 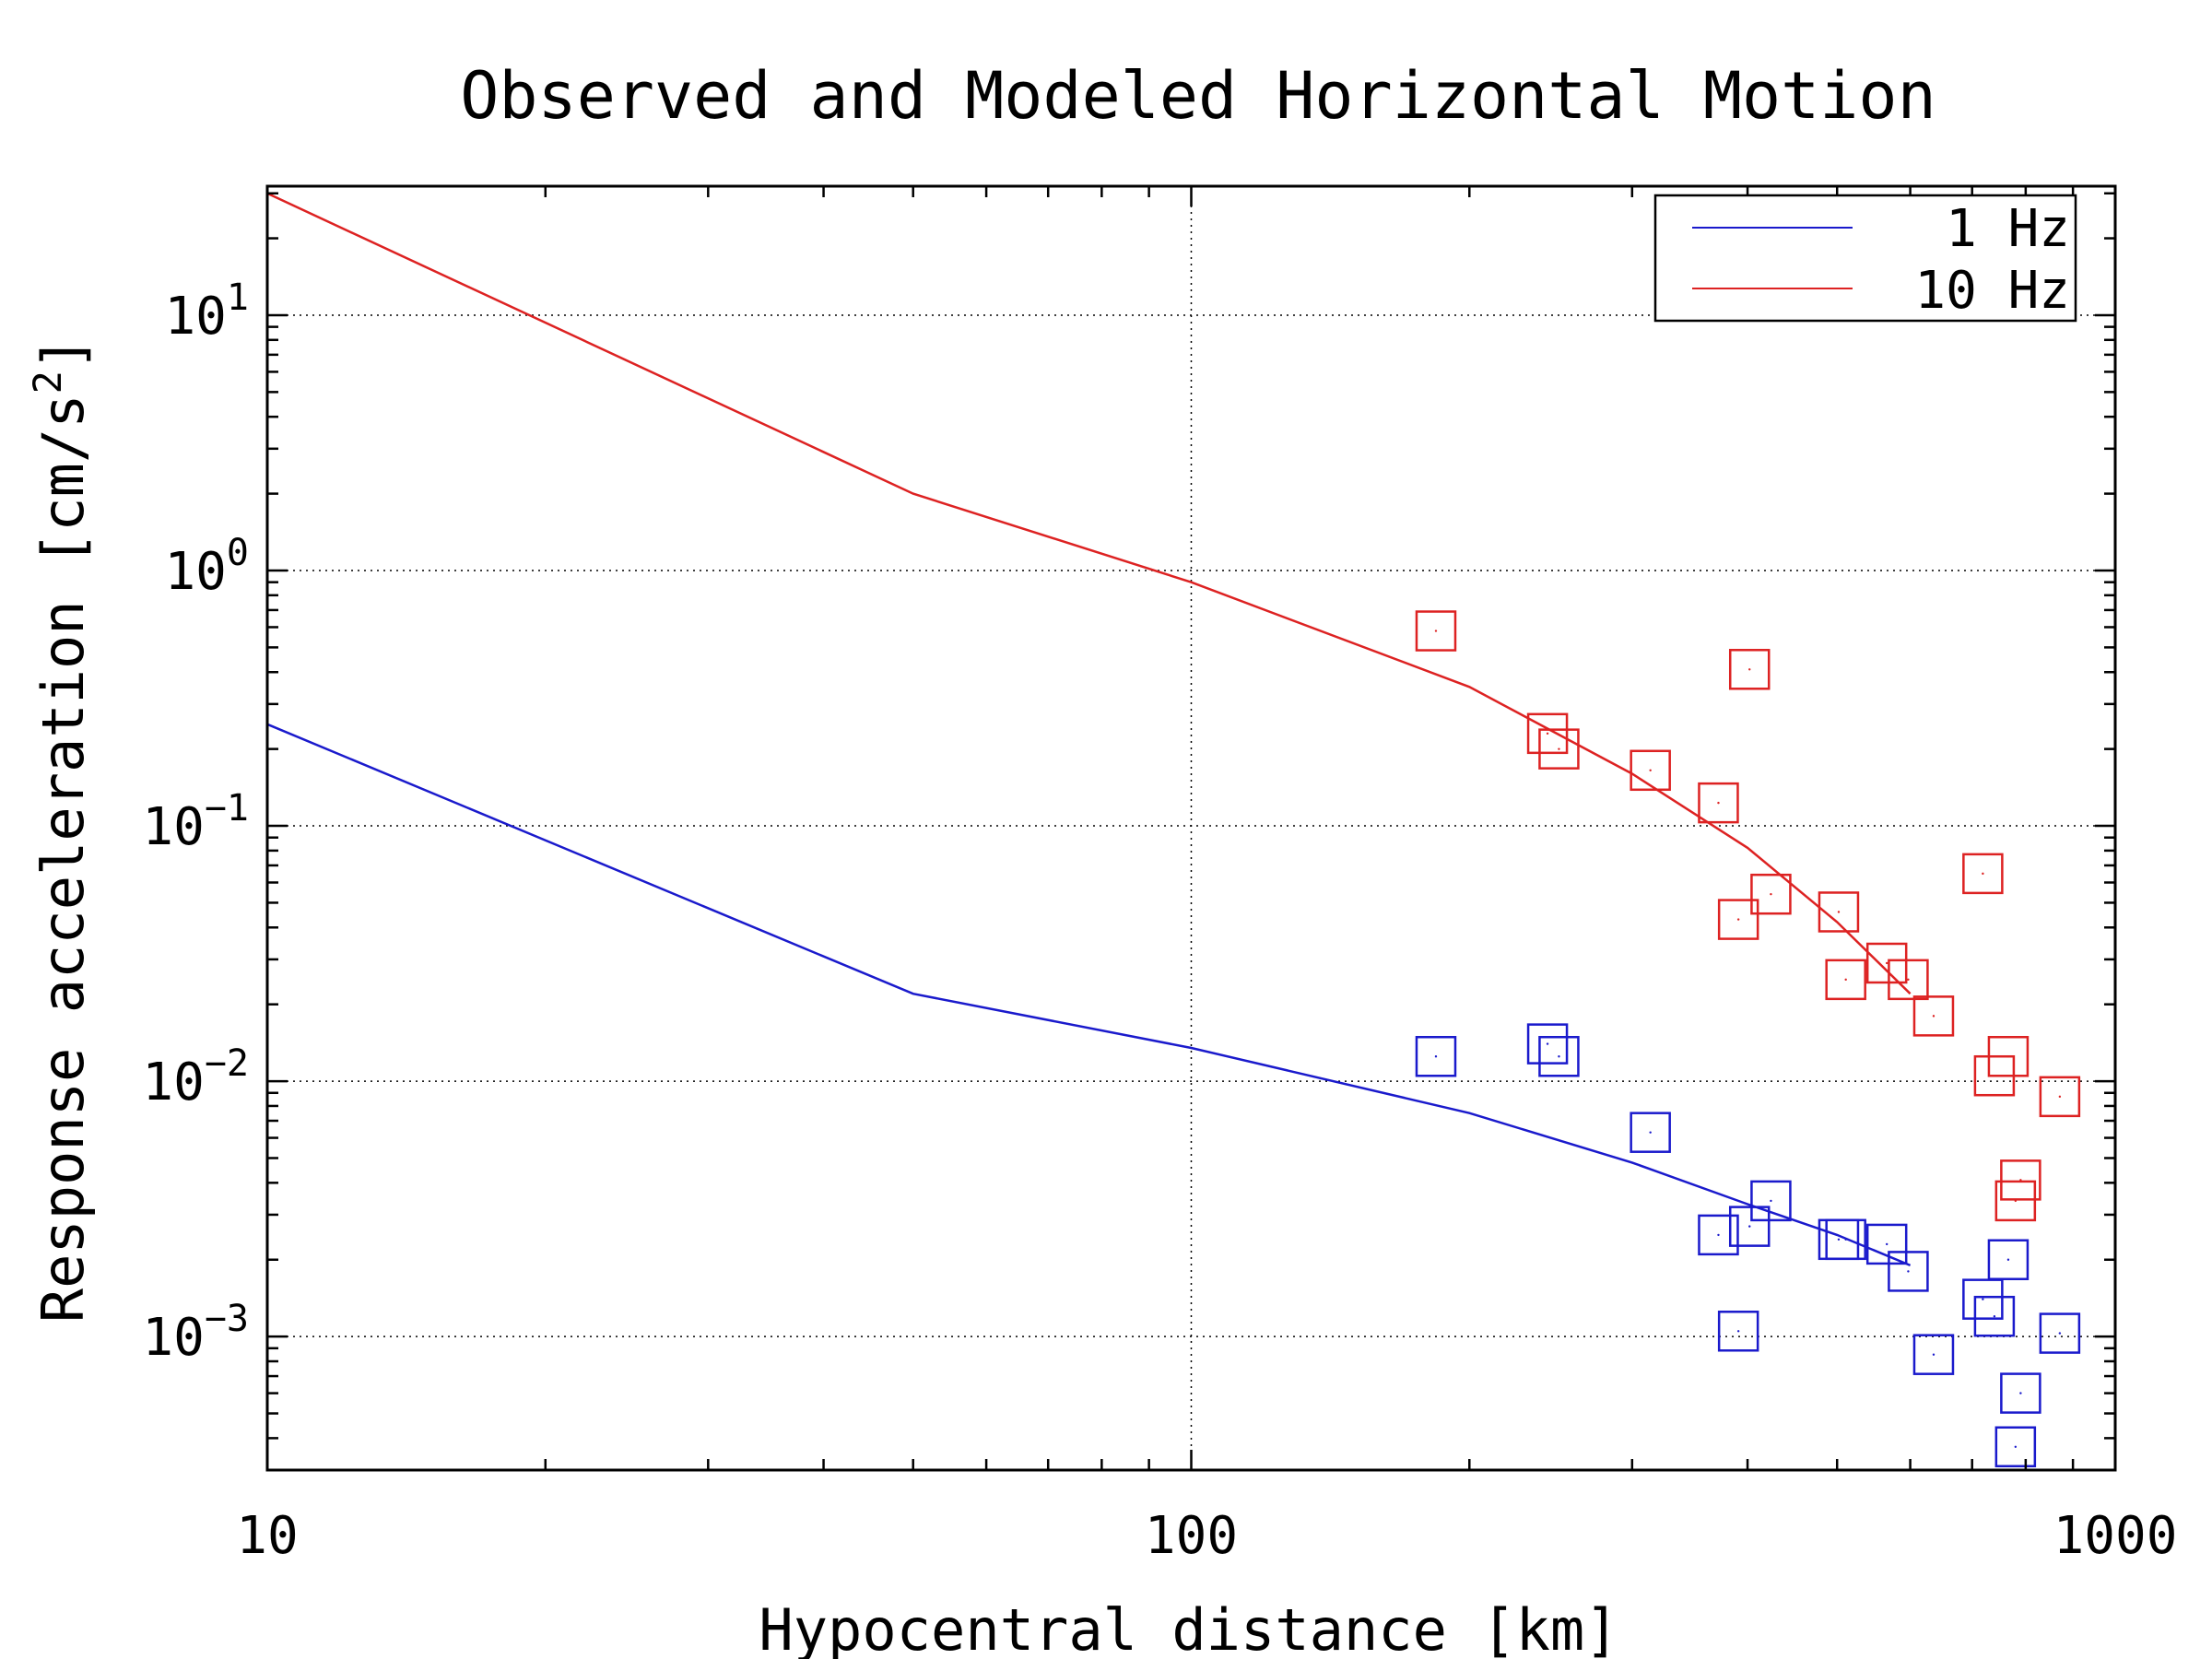 I want to click on x-axis-label: Hypocentral distance [km], so click(x=1188, y=1627).